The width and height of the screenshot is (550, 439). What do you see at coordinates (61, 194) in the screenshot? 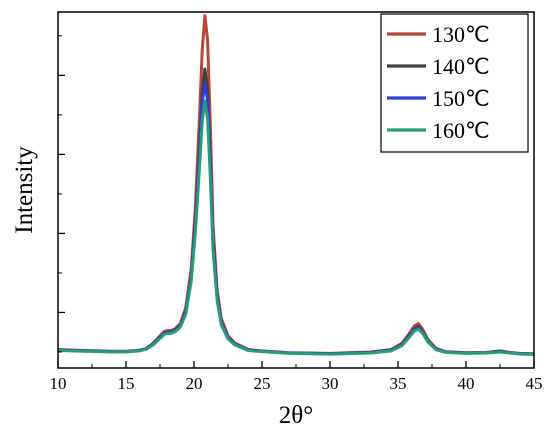
I see `y-axis-ticks` at bounding box center [61, 194].